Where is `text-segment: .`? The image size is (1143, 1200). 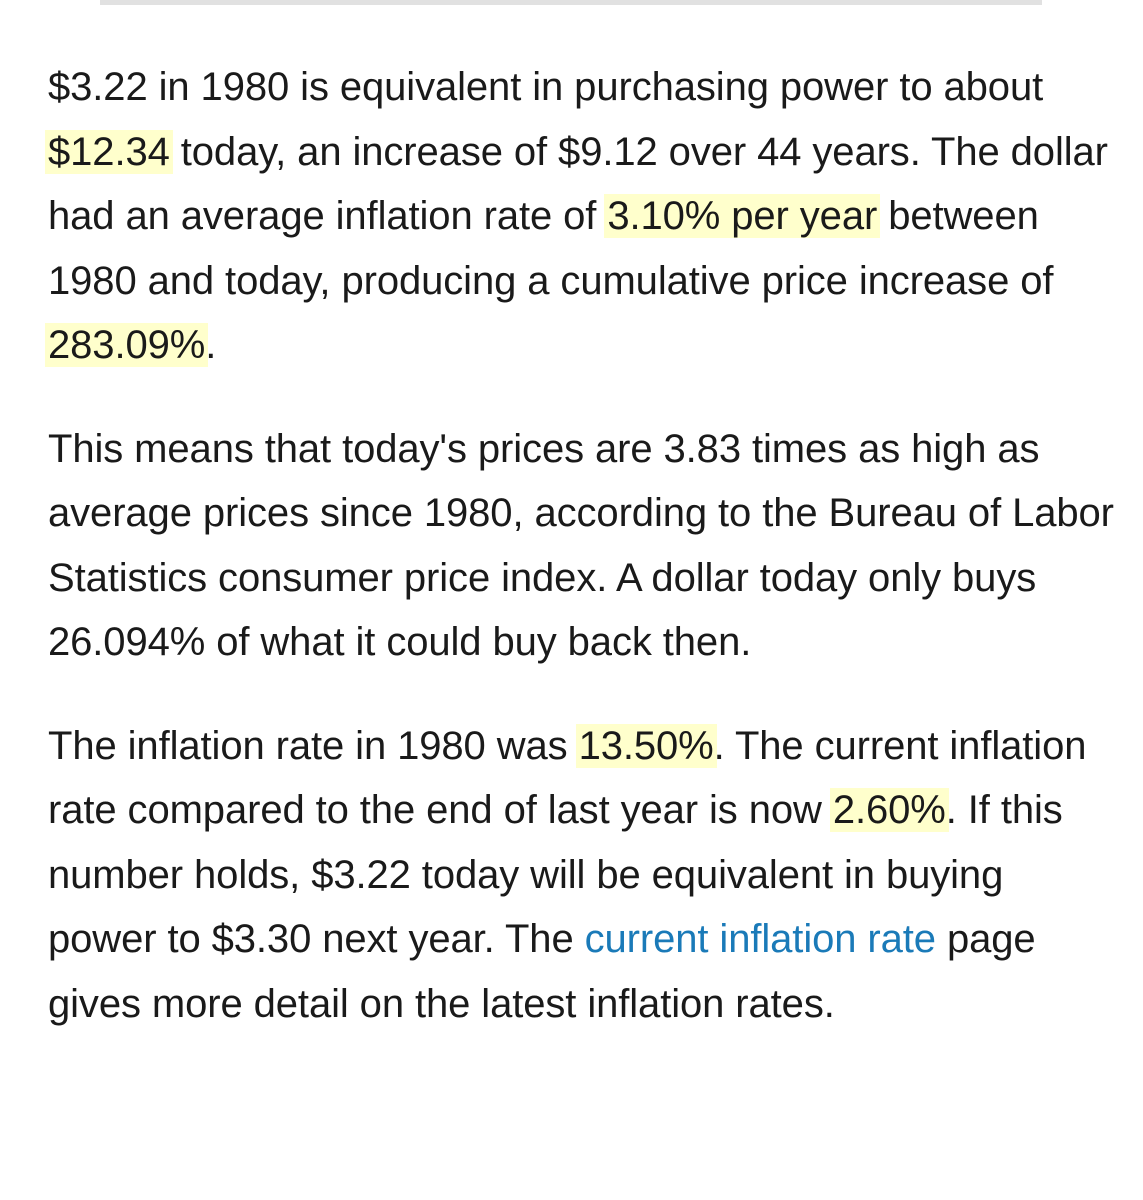
text-segment: . is located at coordinates (211, 345).